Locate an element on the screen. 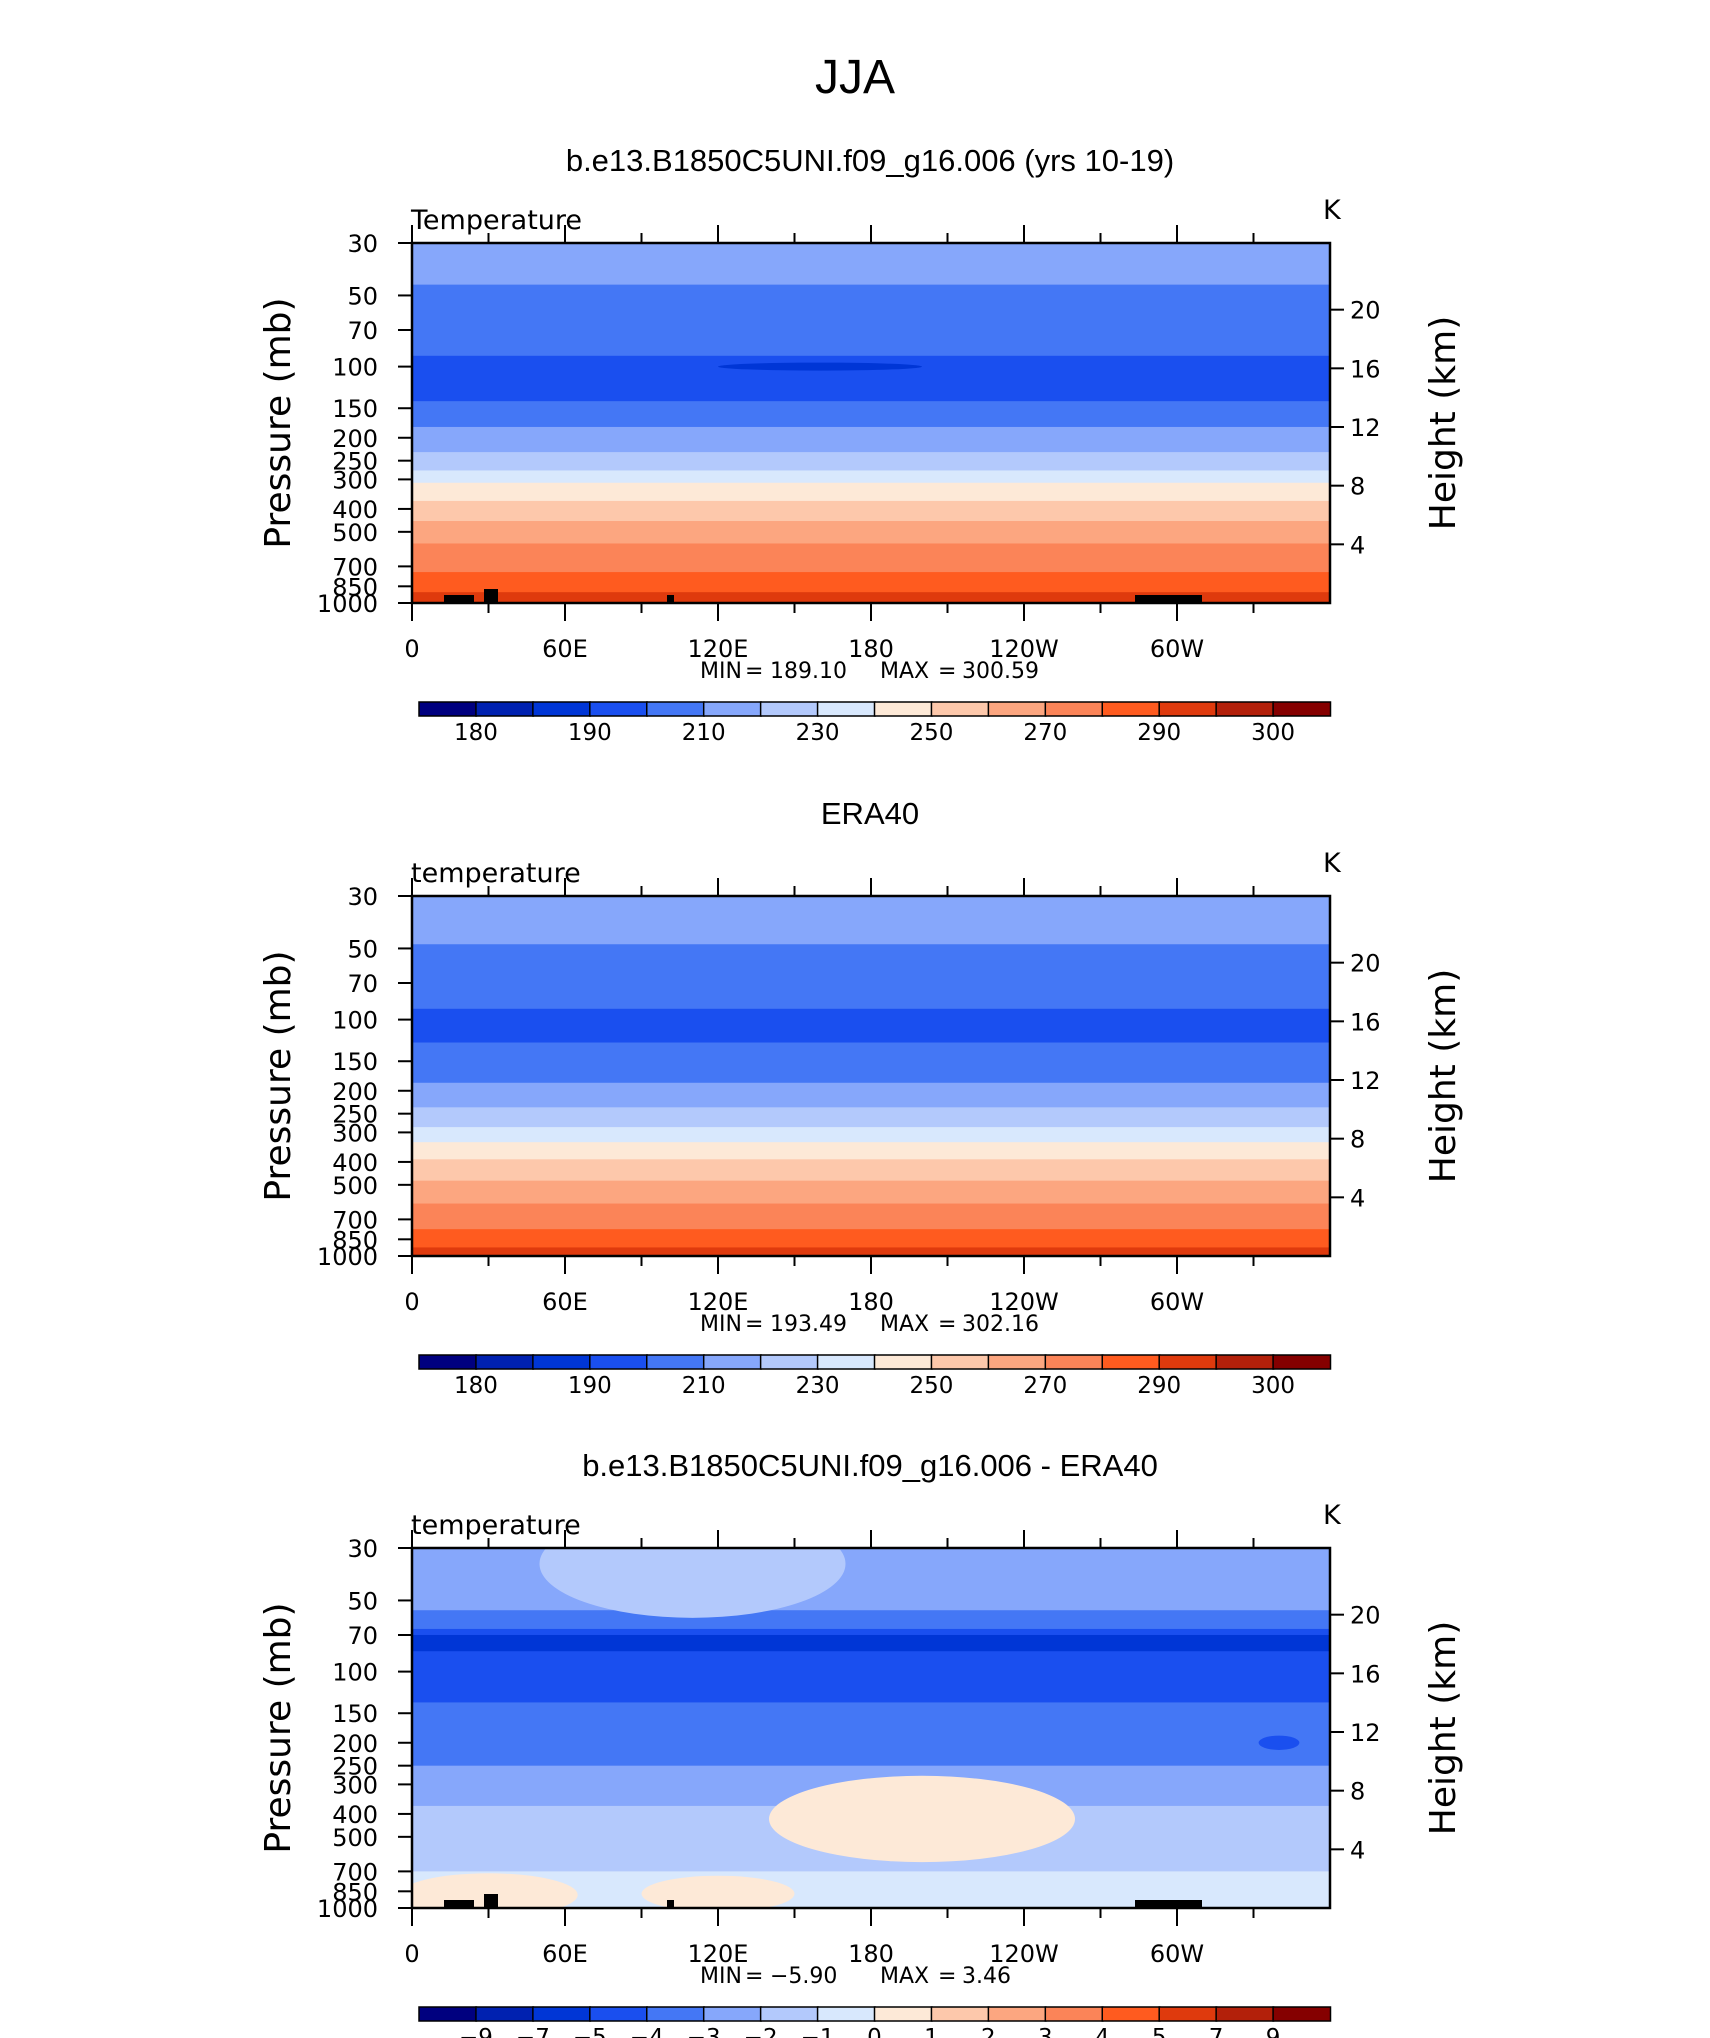  colorbar-label: 190 is located at coordinates (590, 1386).